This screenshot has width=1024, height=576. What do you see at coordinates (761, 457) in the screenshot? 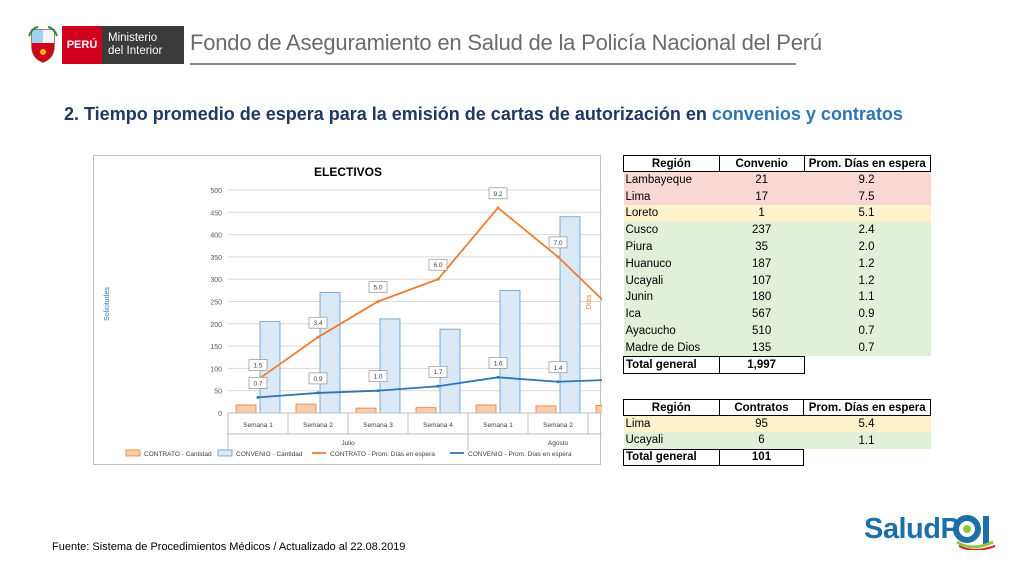
I see `total-value: 101` at bounding box center [761, 457].